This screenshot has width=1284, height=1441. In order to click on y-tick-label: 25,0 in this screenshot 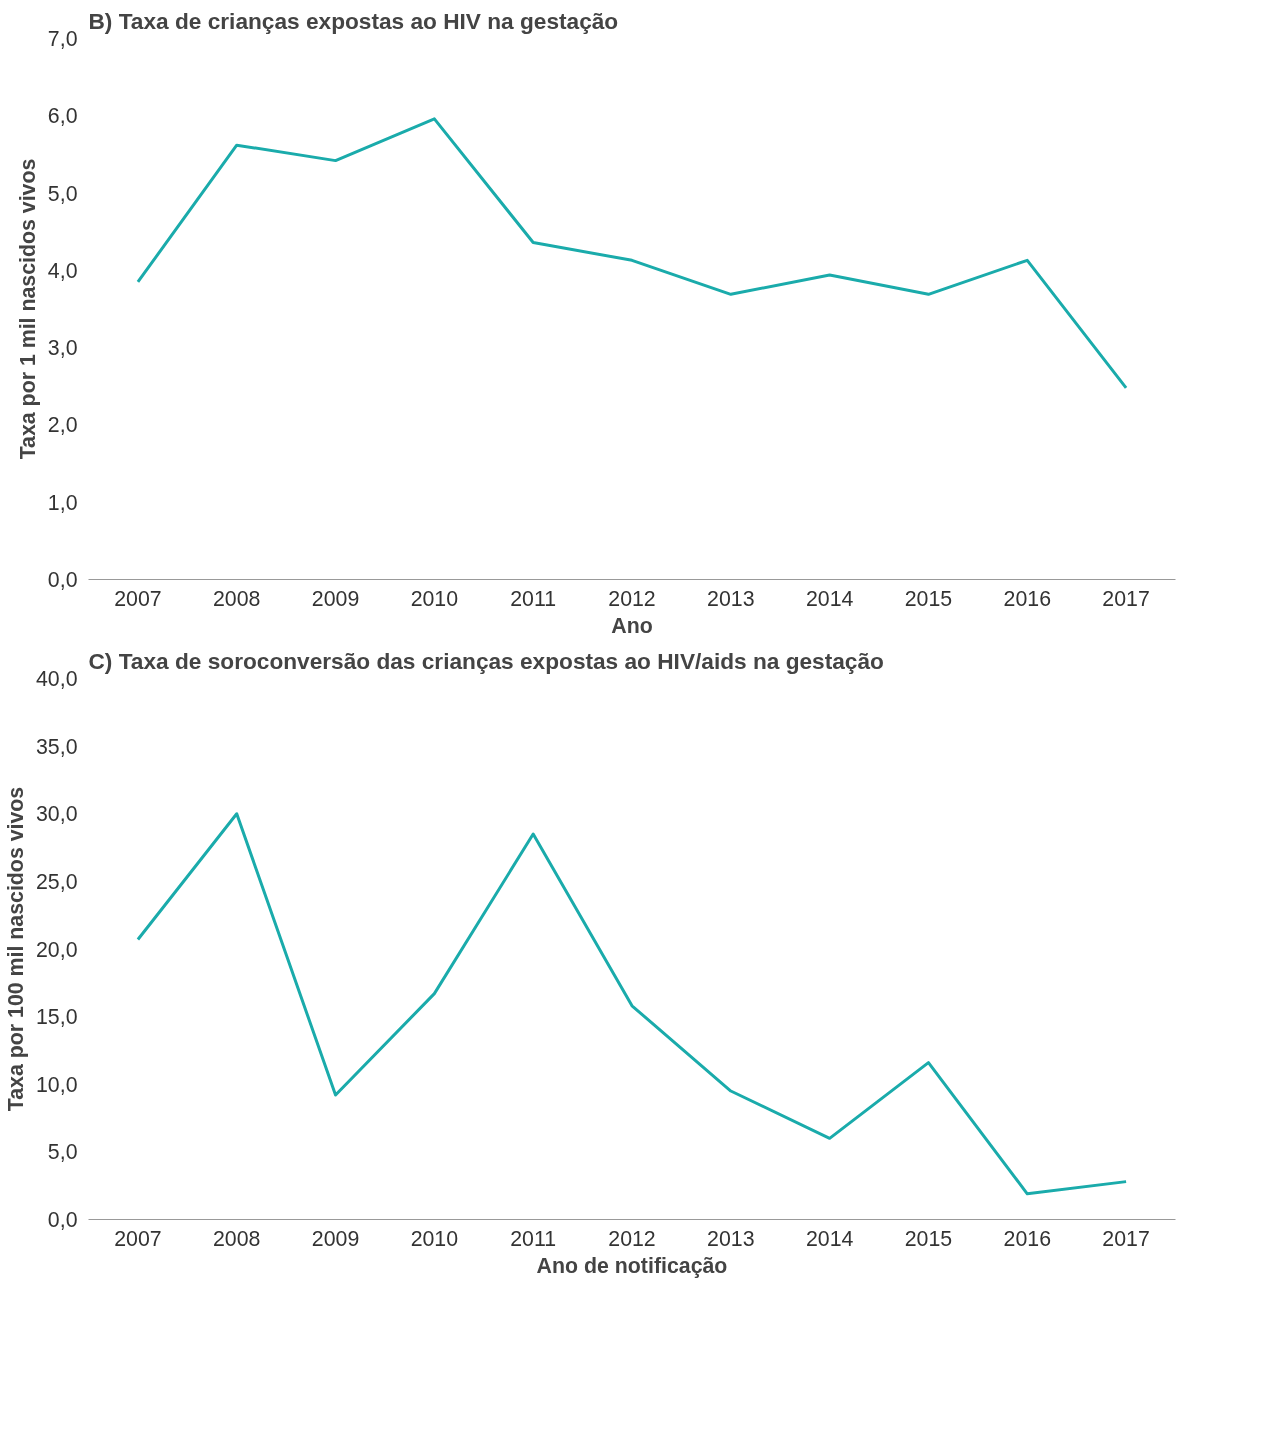, I will do `click(56, 881)`.